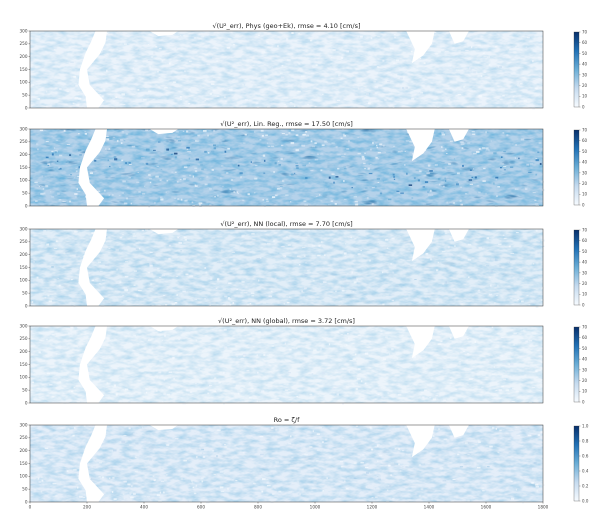 The width and height of the screenshot is (600, 526). What do you see at coordinates (24, 254) in the screenshot?
I see `y-tick-label: 200` at bounding box center [24, 254].